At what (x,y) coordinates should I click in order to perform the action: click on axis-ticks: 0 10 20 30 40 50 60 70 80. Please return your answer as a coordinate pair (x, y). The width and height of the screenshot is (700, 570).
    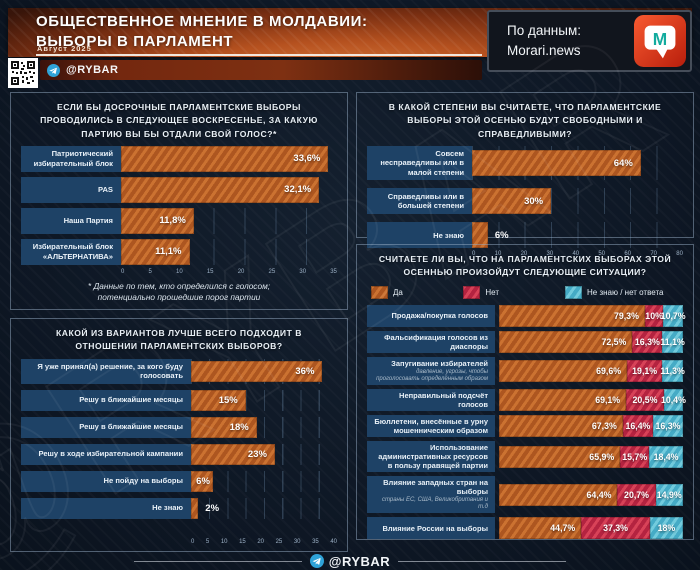
    Looking at the image, I should click on (577, 254).